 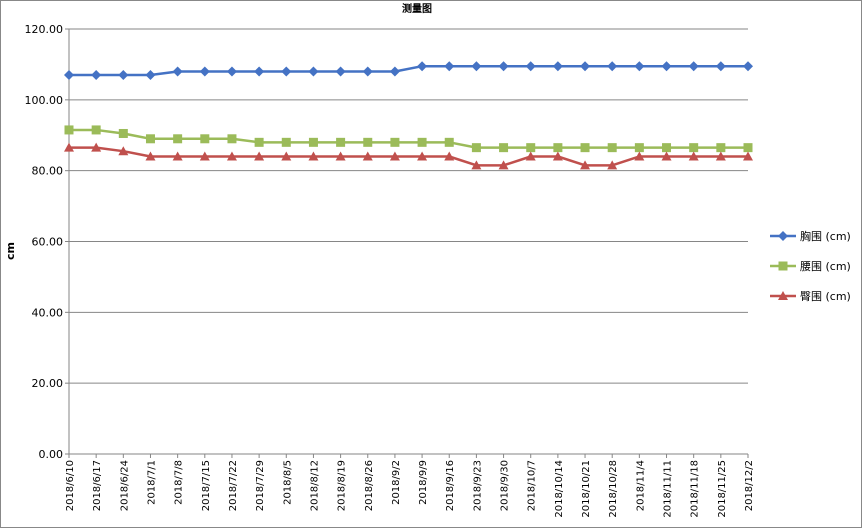 I want to click on x-tick-label: 2018/11/4, so click(x=640, y=485).